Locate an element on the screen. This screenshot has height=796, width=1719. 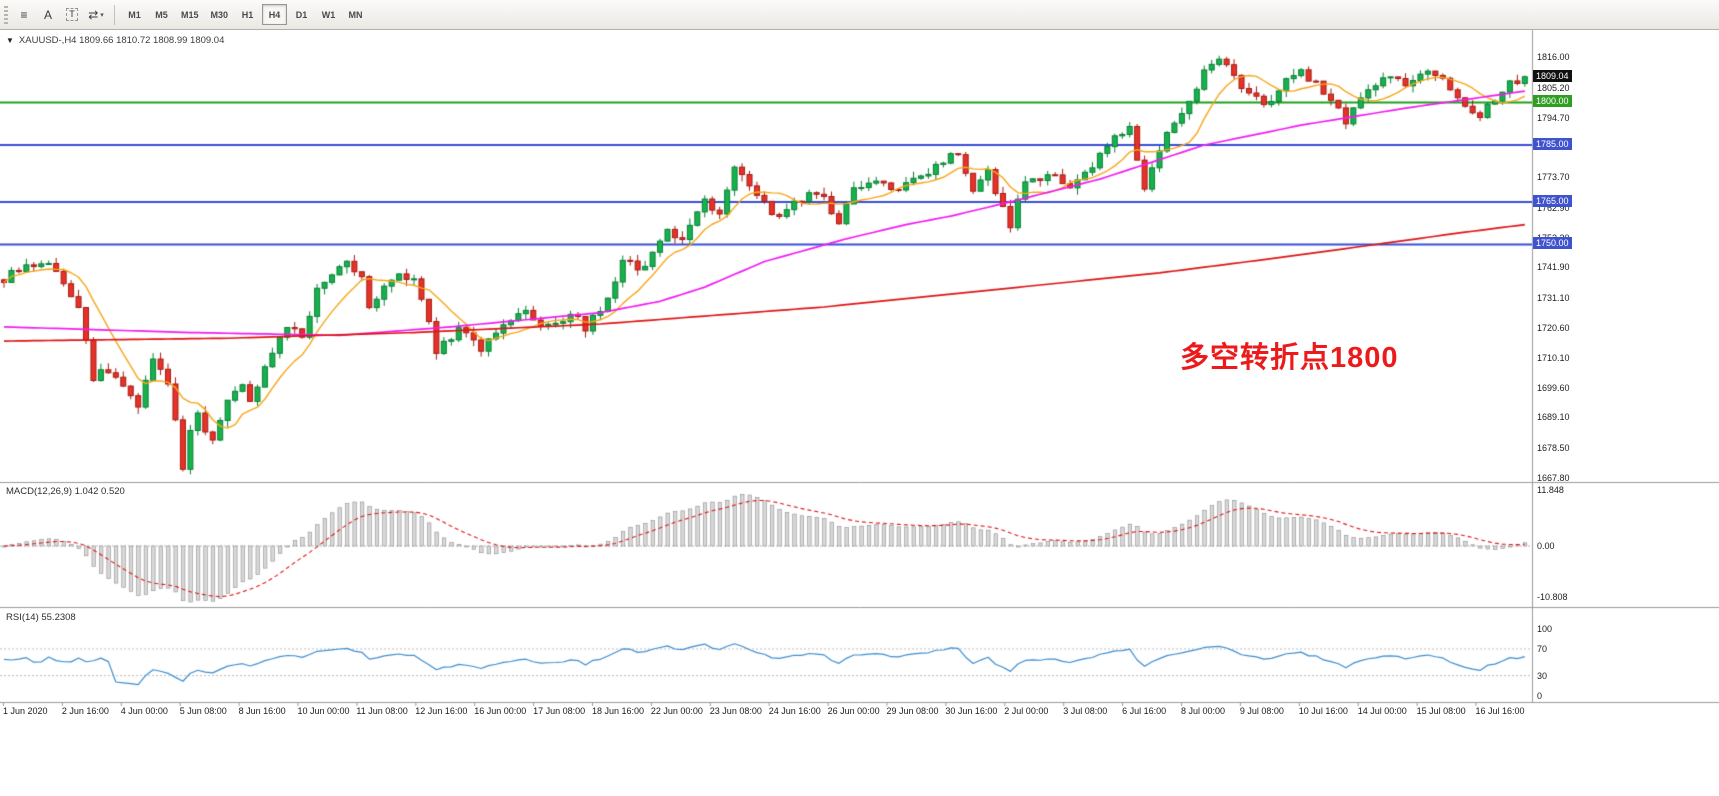
price-axis-label: 1773.70 is located at coordinates (1553, 177).